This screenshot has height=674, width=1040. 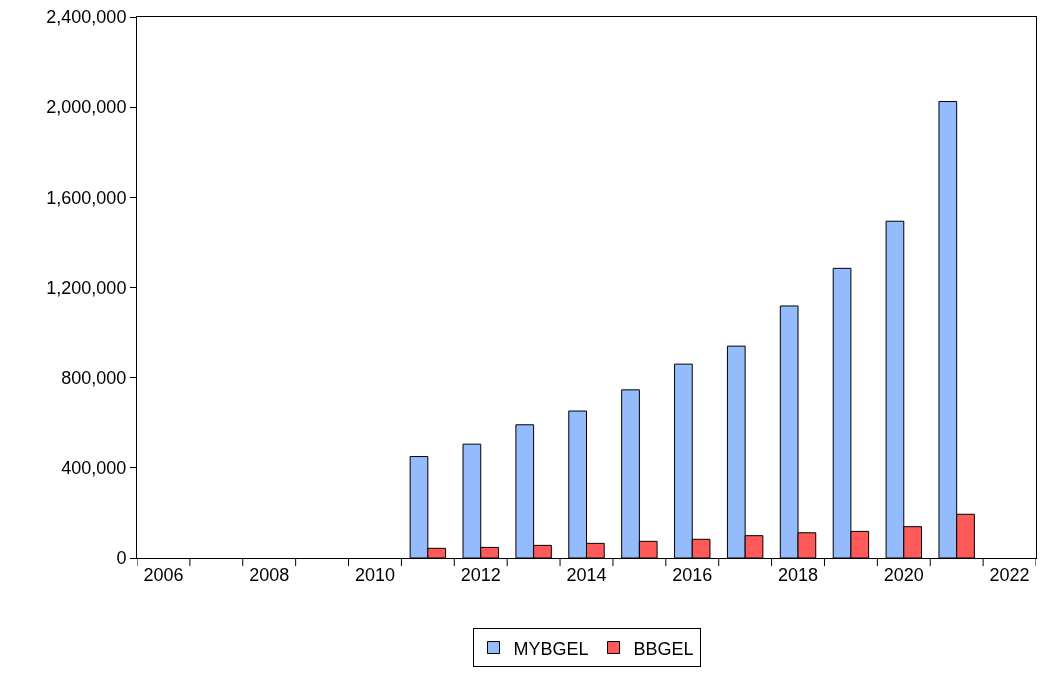 What do you see at coordinates (269, 574) in the screenshot?
I see `x-tick-label: 2008` at bounding box center [269, 574].